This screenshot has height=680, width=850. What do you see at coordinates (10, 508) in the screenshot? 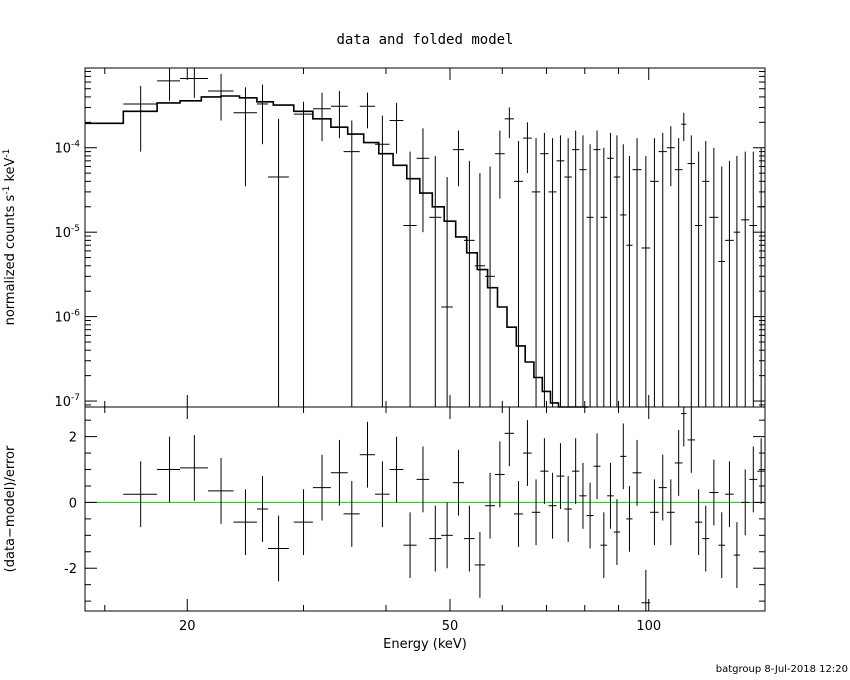
I see `lower-y-axis-label: (data−model)/error` at bounding box center [10, 508].